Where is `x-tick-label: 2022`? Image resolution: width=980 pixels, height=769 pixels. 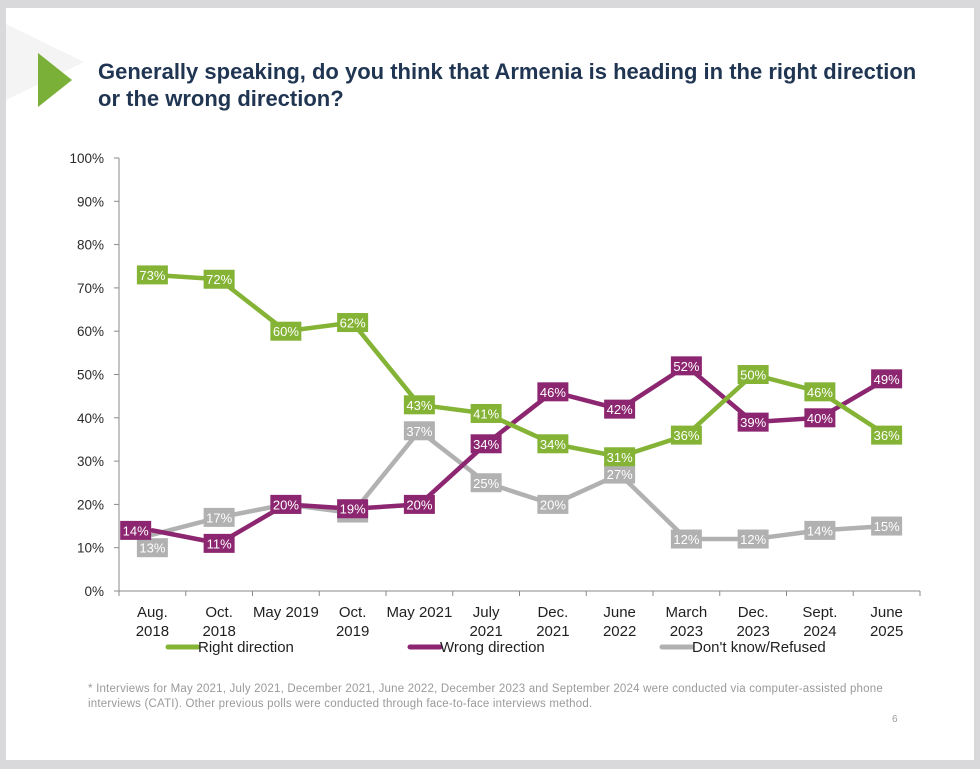 x-tick-label: 2022 is located at coordinates (619, 631).